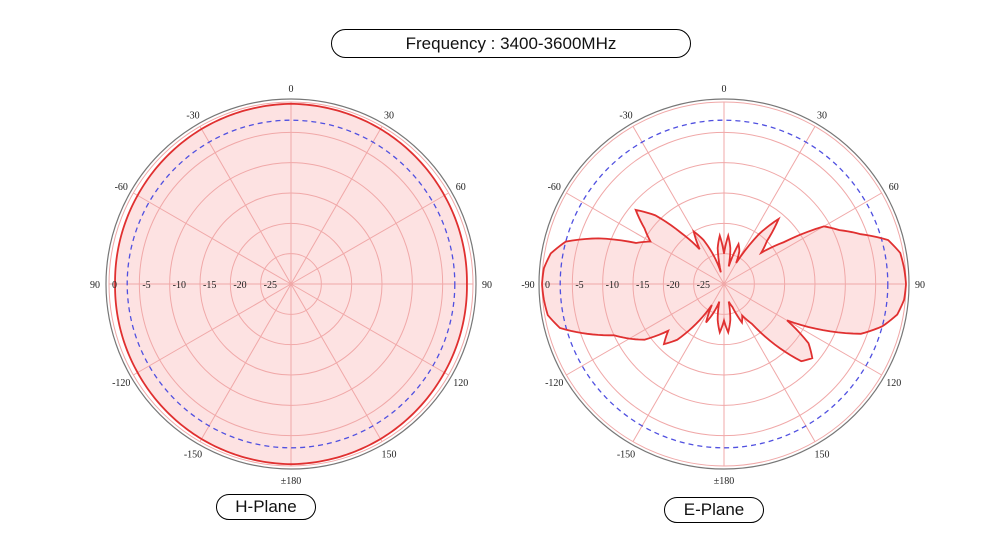  Describe the element at coordinates (270, 285) in the screenshot. I see `chart-0-radial-label: -25` at that location.